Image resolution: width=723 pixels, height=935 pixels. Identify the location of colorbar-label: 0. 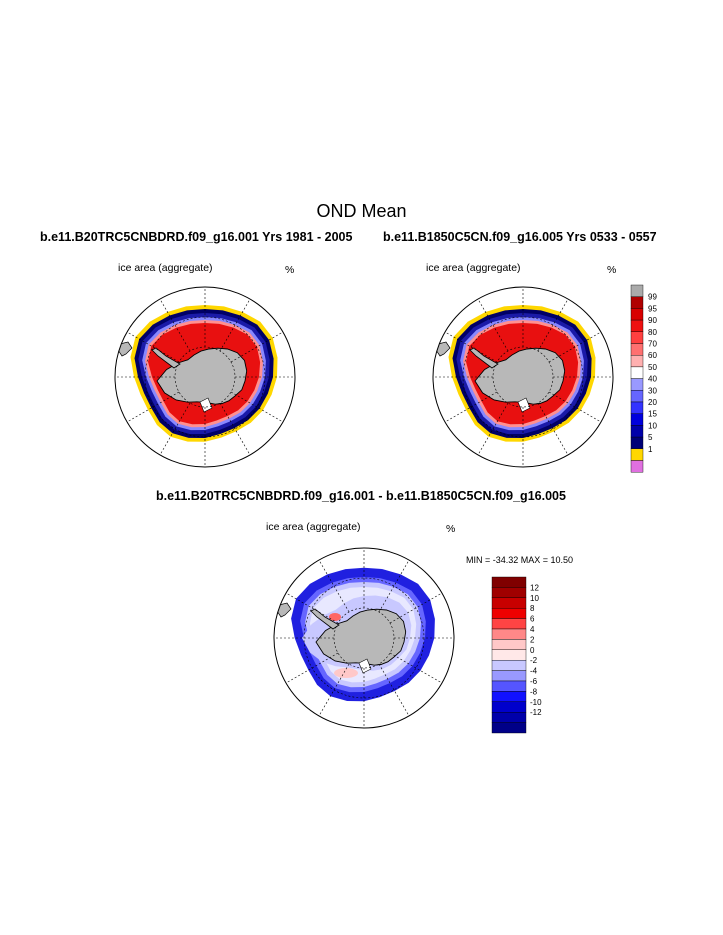
(532, 650).